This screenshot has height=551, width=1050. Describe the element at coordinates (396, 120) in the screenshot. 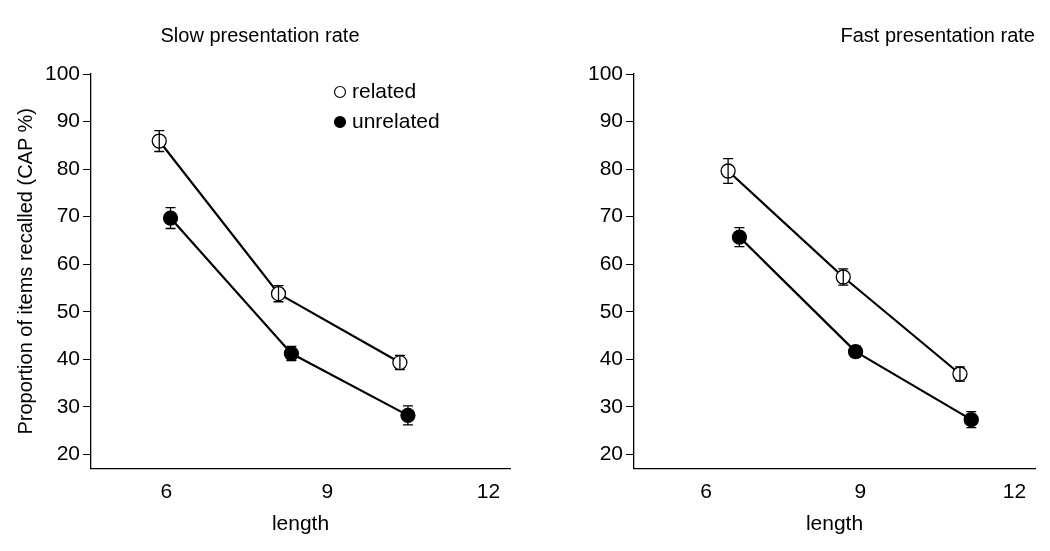

I see `legend-label: unrelated` at that location.